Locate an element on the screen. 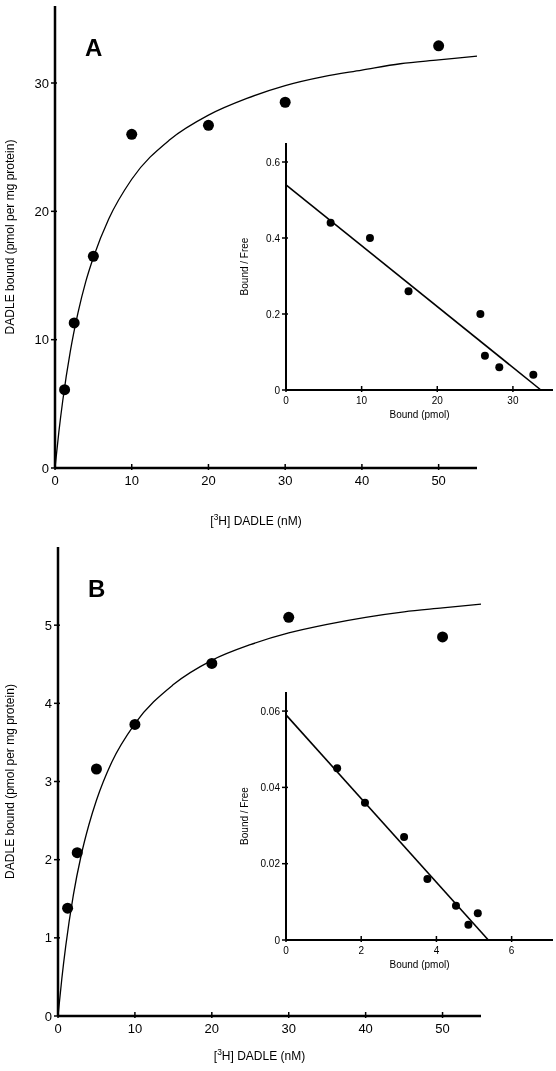  text: A is located at coordinates (94, 47).